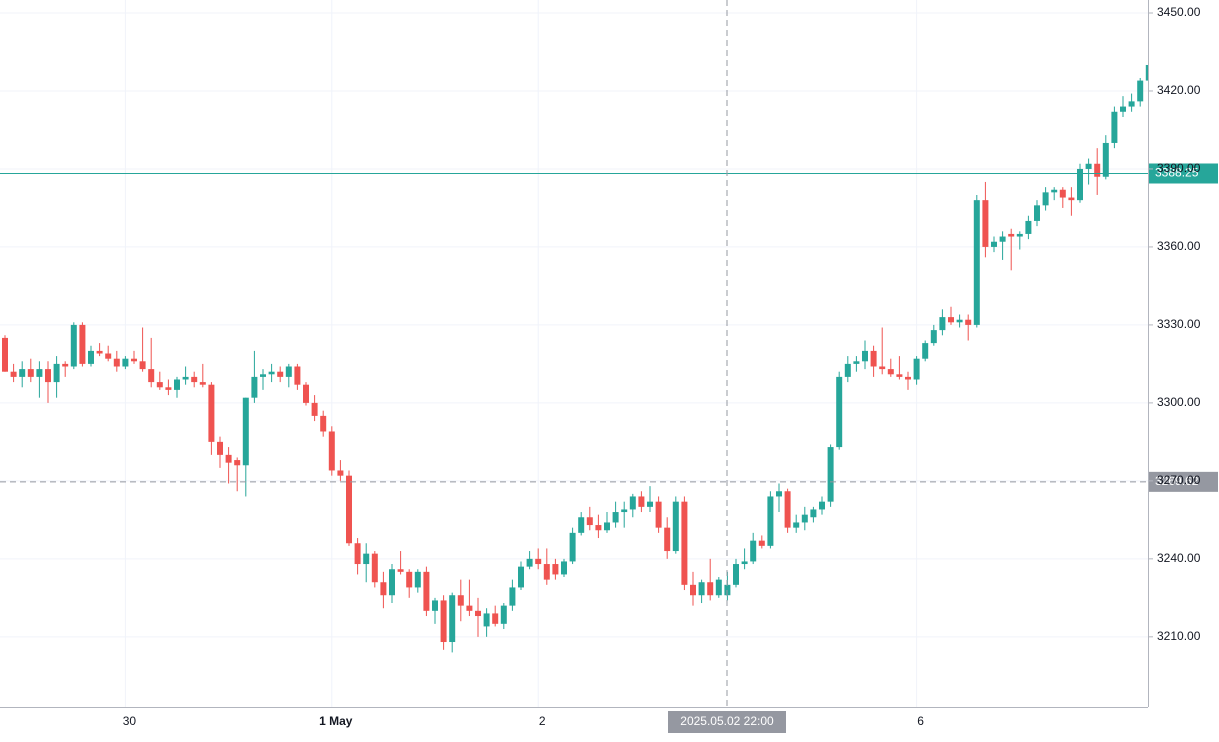 This screenshot has height=742, width=1219. I want to click on y-tick-label: 3270.00, so click(1179, 480).